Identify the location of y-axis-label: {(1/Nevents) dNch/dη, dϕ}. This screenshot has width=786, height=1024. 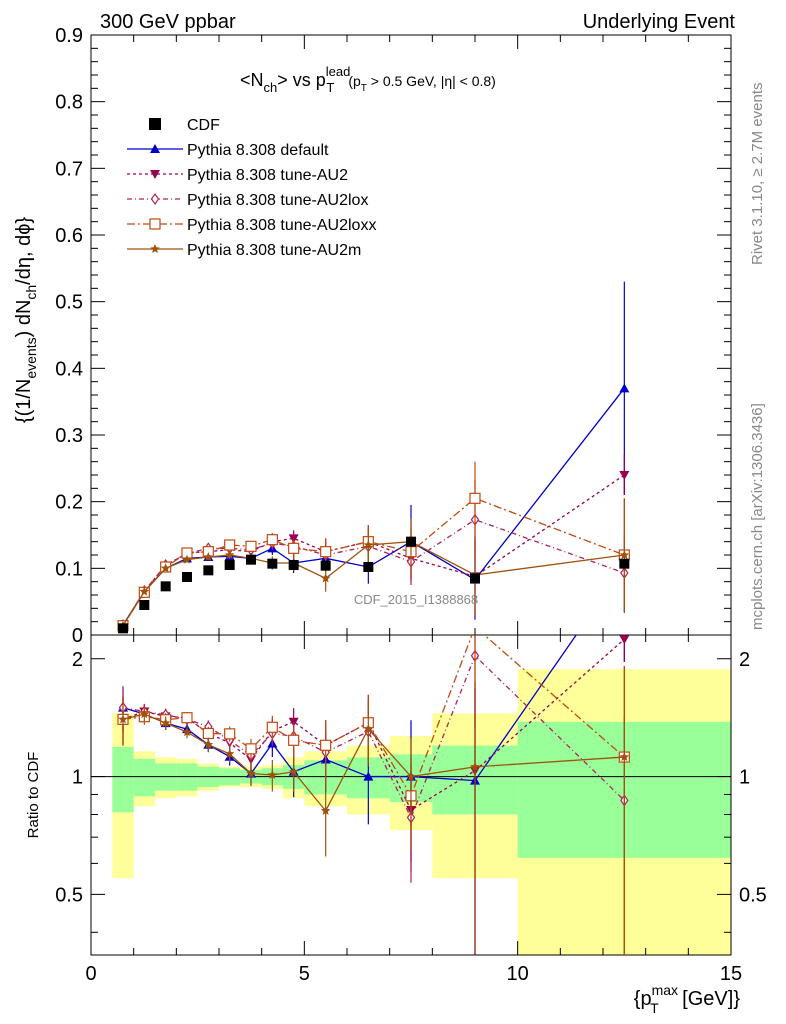
(26, 320).